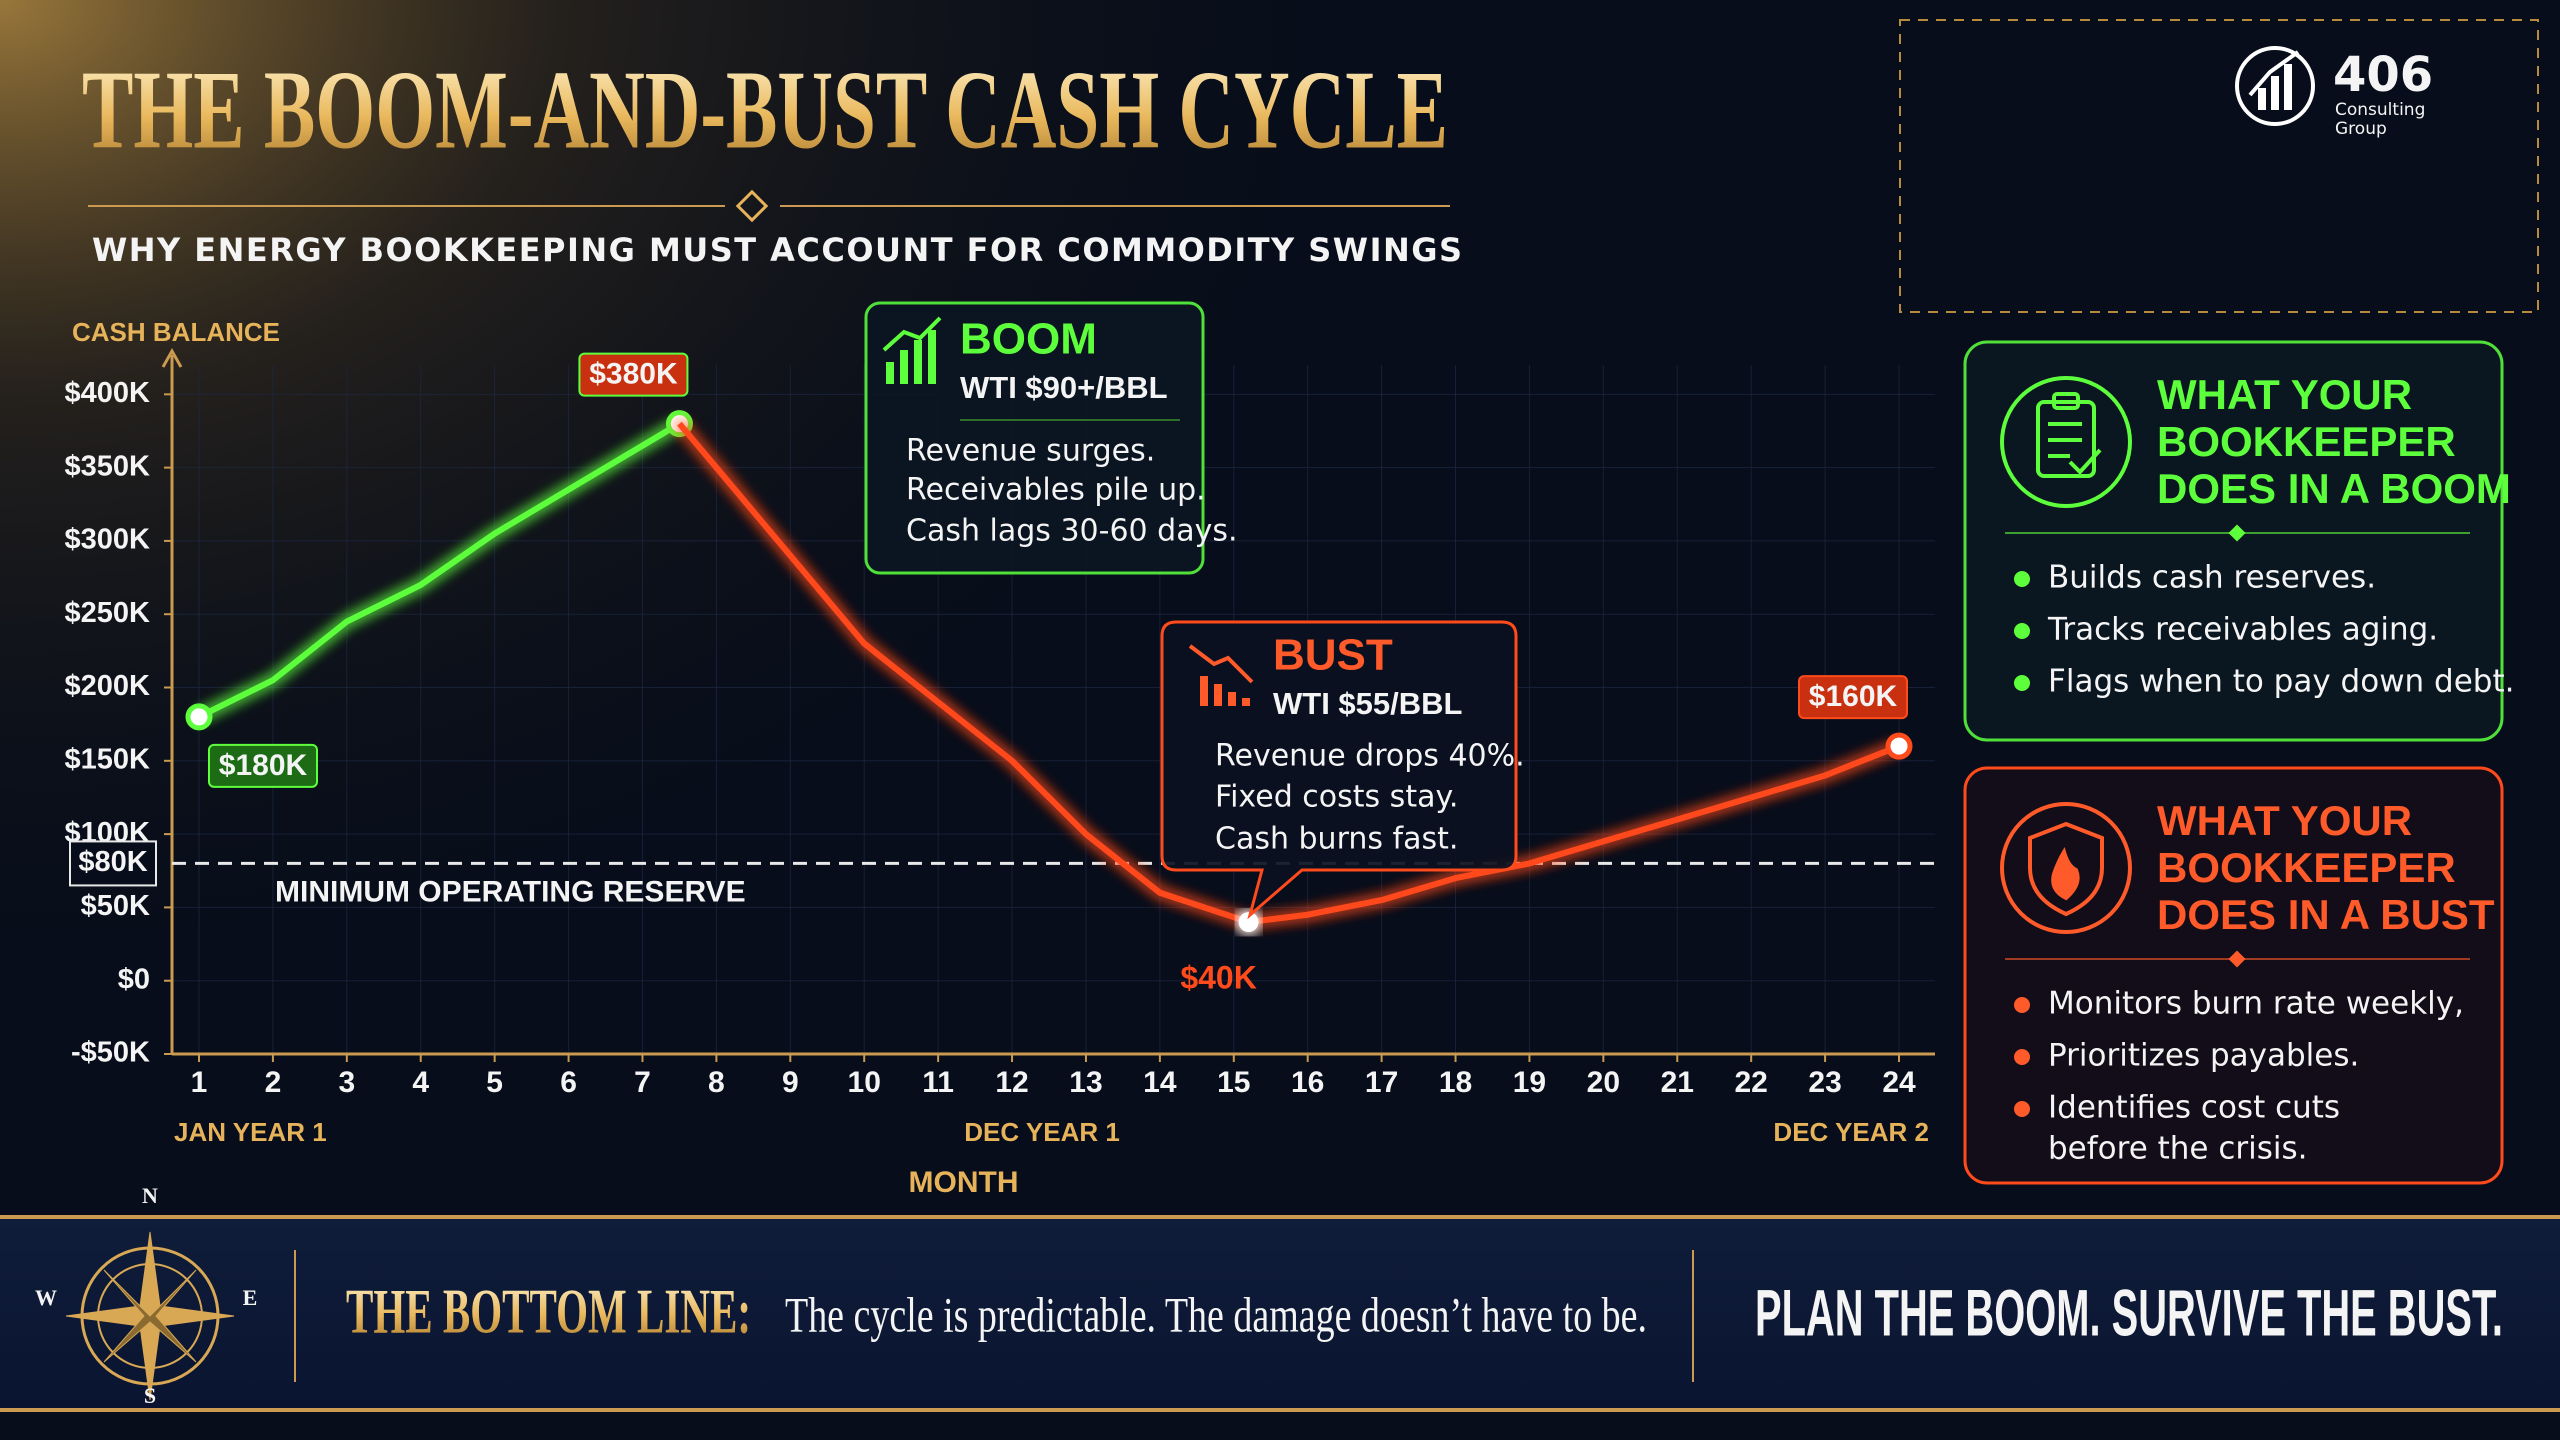  I want to click on x-tick-label: 3, so click(346, 1082).